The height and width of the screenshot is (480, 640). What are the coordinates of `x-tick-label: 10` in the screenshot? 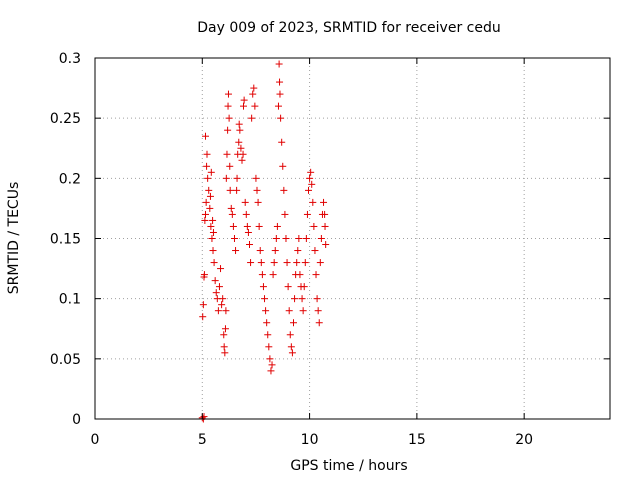 It's located at (310, 440).